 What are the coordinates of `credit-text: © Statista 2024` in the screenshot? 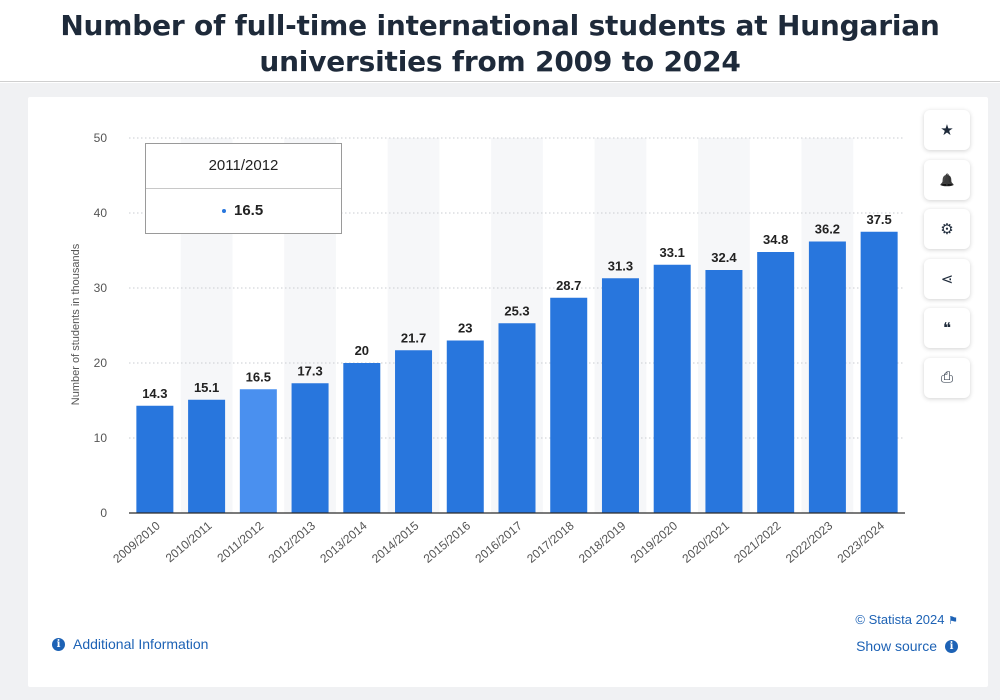 It's located at (900, 619).